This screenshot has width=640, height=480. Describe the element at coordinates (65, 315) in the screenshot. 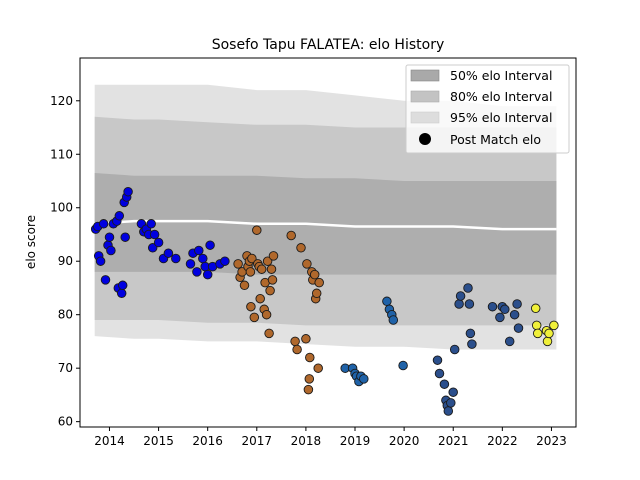

I see `y-tick-label-2: 80` at that location.